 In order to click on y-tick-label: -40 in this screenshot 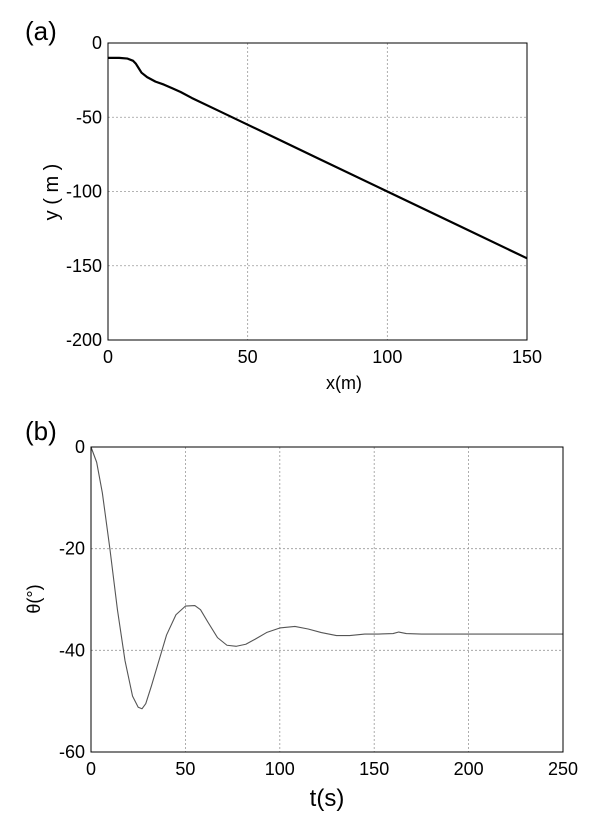, I will do `click(72, 650)`.